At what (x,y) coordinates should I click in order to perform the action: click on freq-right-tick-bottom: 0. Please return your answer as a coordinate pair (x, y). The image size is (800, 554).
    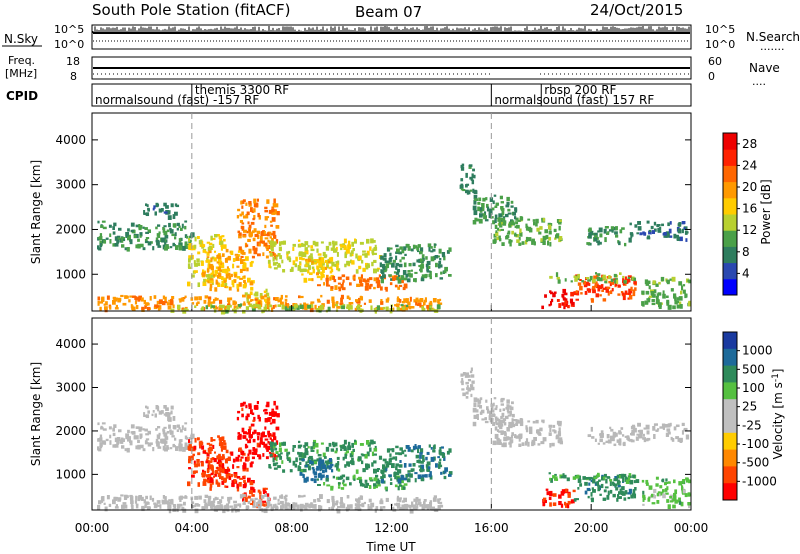
    Looking at the image, I should click on (711, 76).